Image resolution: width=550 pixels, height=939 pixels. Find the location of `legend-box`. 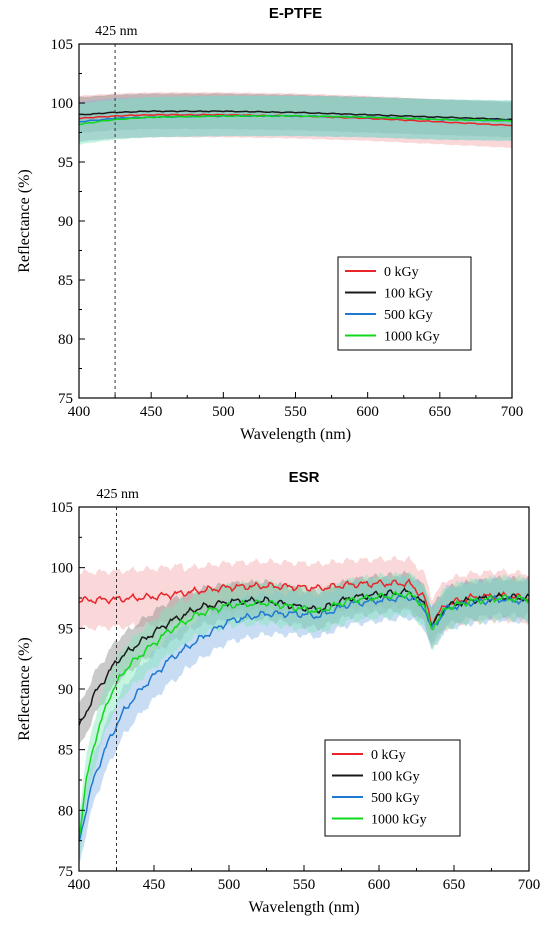

legend-box is located at coordinates (392, 788).